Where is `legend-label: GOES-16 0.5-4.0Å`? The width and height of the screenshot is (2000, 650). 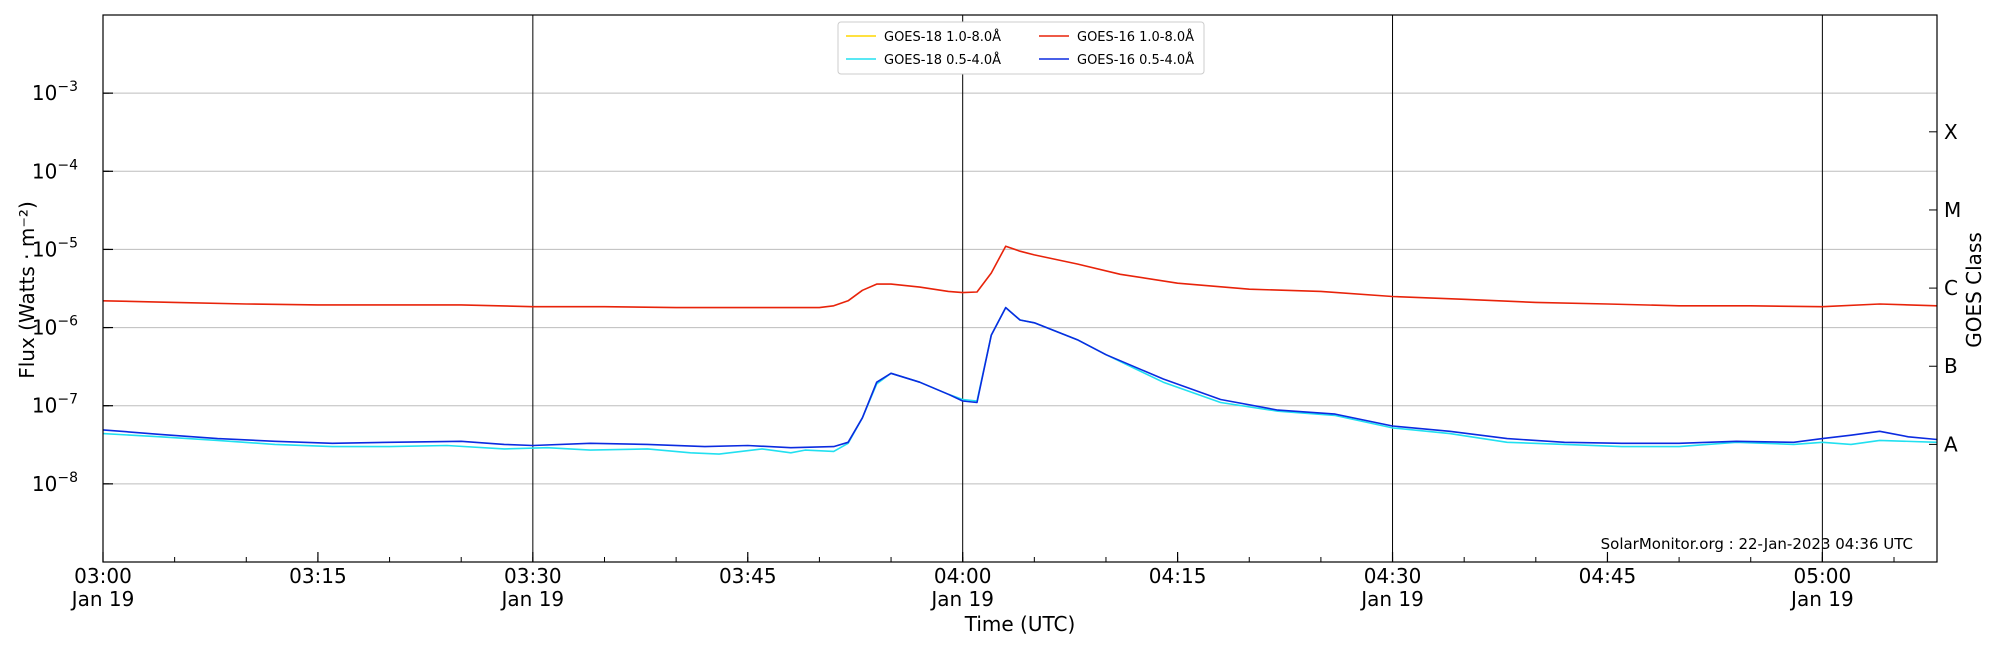
legend-label: GOES-16 0.5-4.0Å is located at coordinates (1135, 60).